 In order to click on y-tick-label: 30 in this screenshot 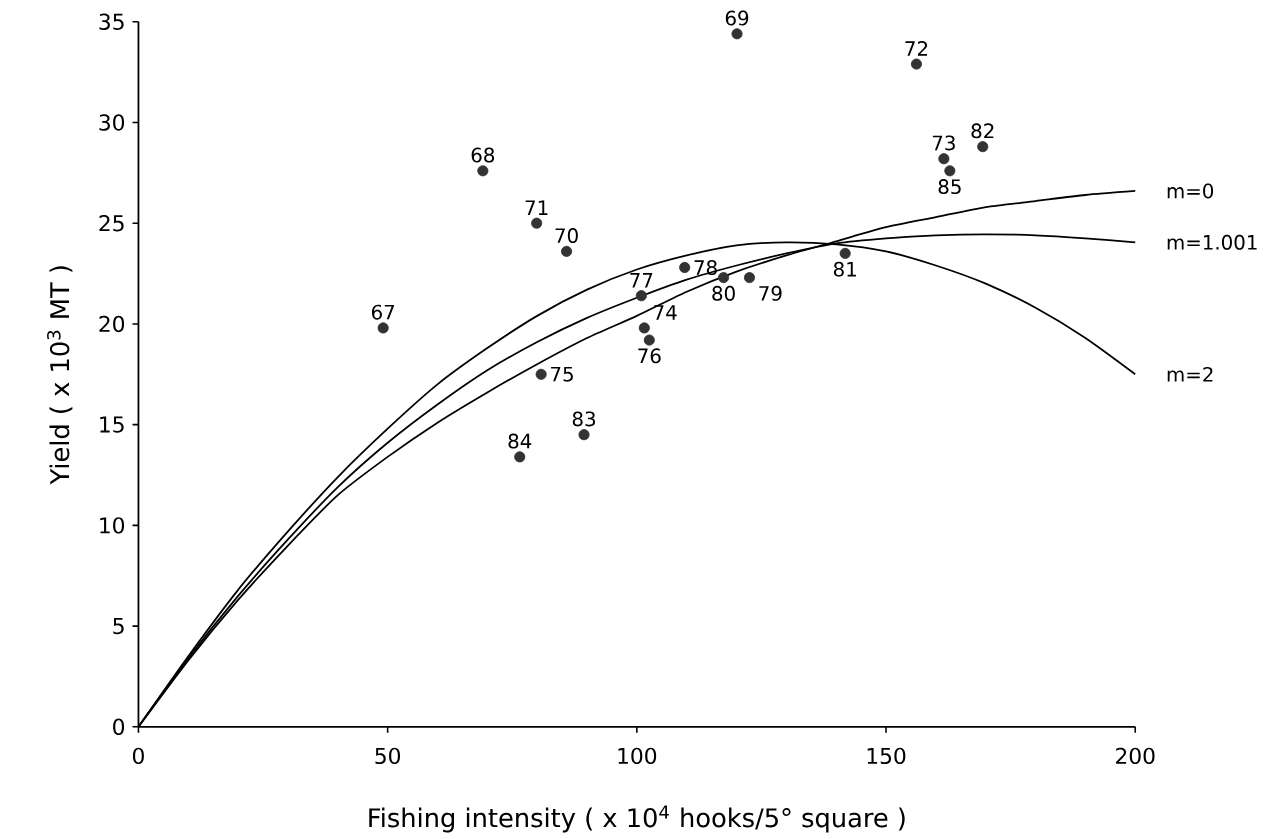, I will do `click(112, 122)`.